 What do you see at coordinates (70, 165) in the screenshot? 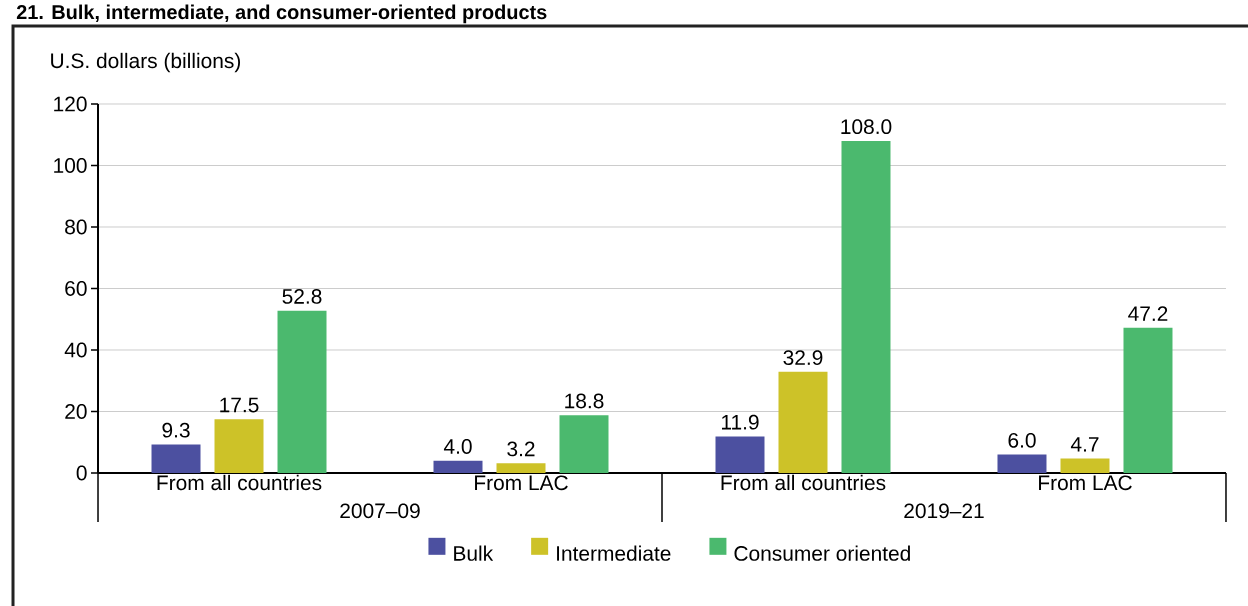
I see `y-tick-label: 100` at bounding box center [70, 165].